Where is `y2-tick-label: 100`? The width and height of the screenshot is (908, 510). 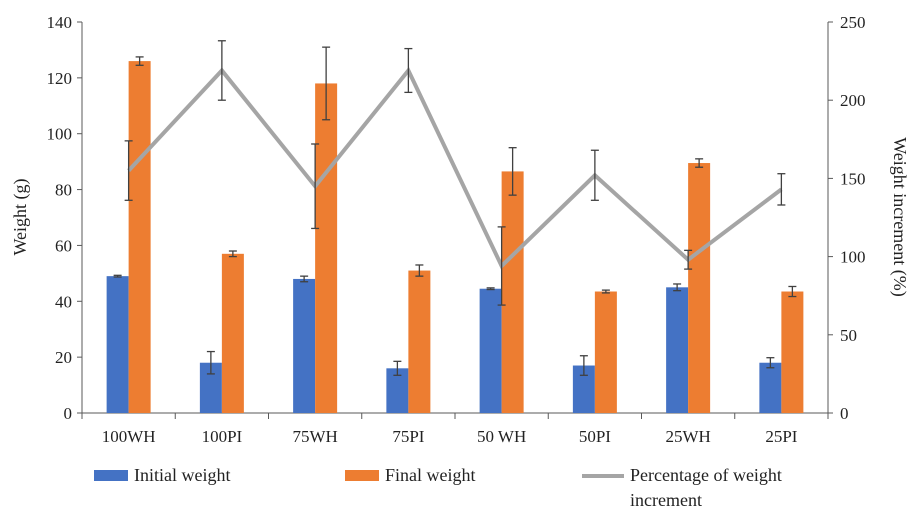 y2-tick-label: 100 is located at coordinates (853, 257).